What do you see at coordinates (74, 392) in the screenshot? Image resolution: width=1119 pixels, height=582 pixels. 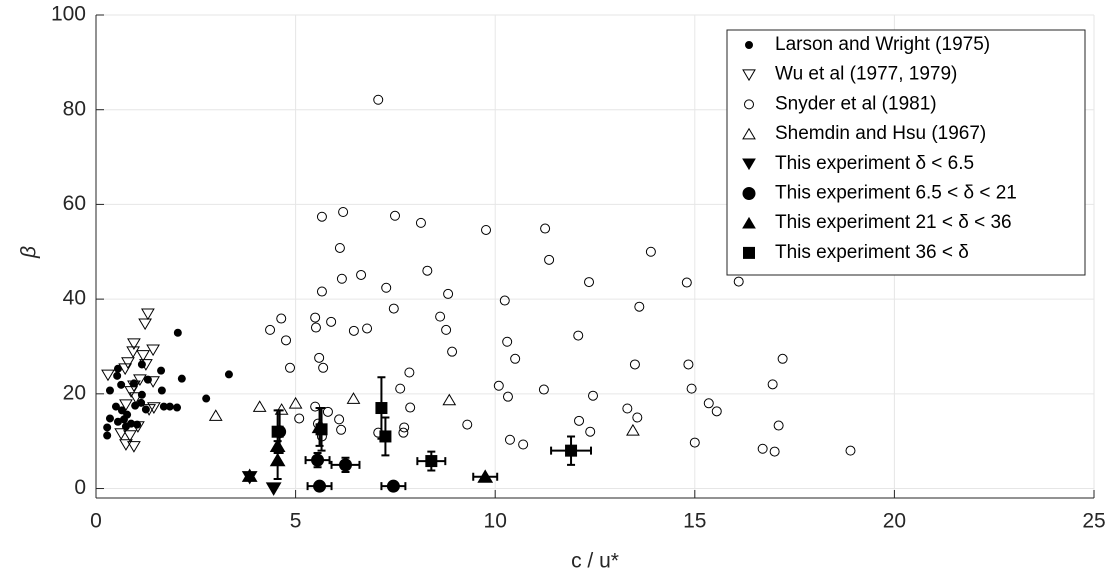 I see `y-tick-label: 20` at bounding box center [74, 392].